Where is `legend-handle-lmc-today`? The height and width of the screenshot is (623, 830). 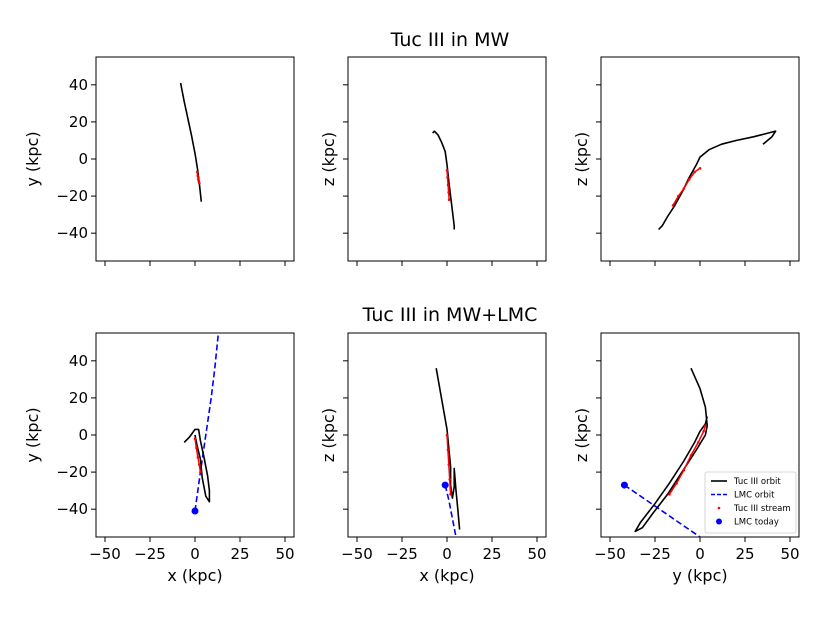
legend-handle-lmc-today is located at coordinates (719, 521).